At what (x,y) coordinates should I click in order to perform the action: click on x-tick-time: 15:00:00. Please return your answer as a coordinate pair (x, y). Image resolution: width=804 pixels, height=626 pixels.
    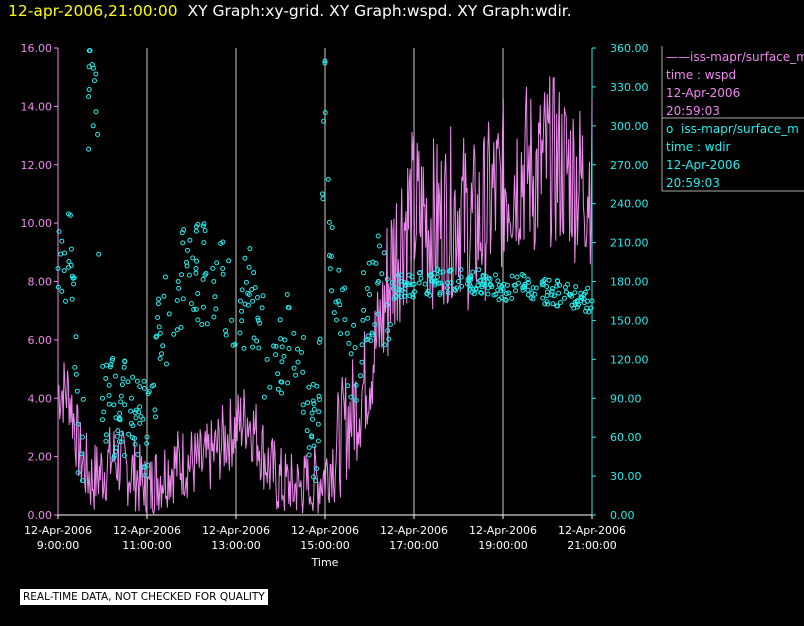
    Looking at the image, I should click on (324, 545).